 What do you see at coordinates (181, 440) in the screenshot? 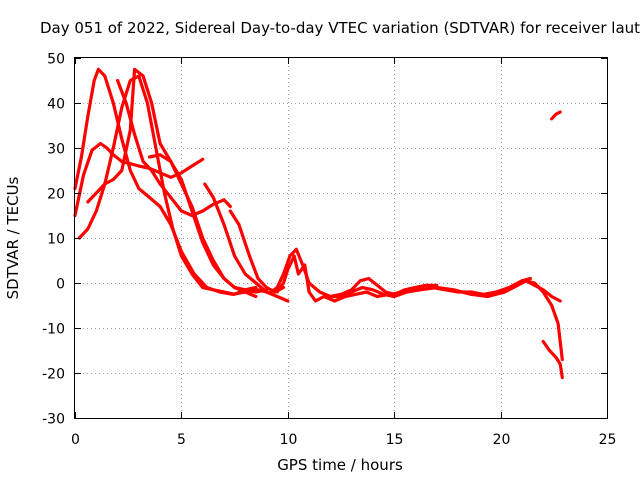
I see `x-tick-label: 5` at bounding box center [181, 440].